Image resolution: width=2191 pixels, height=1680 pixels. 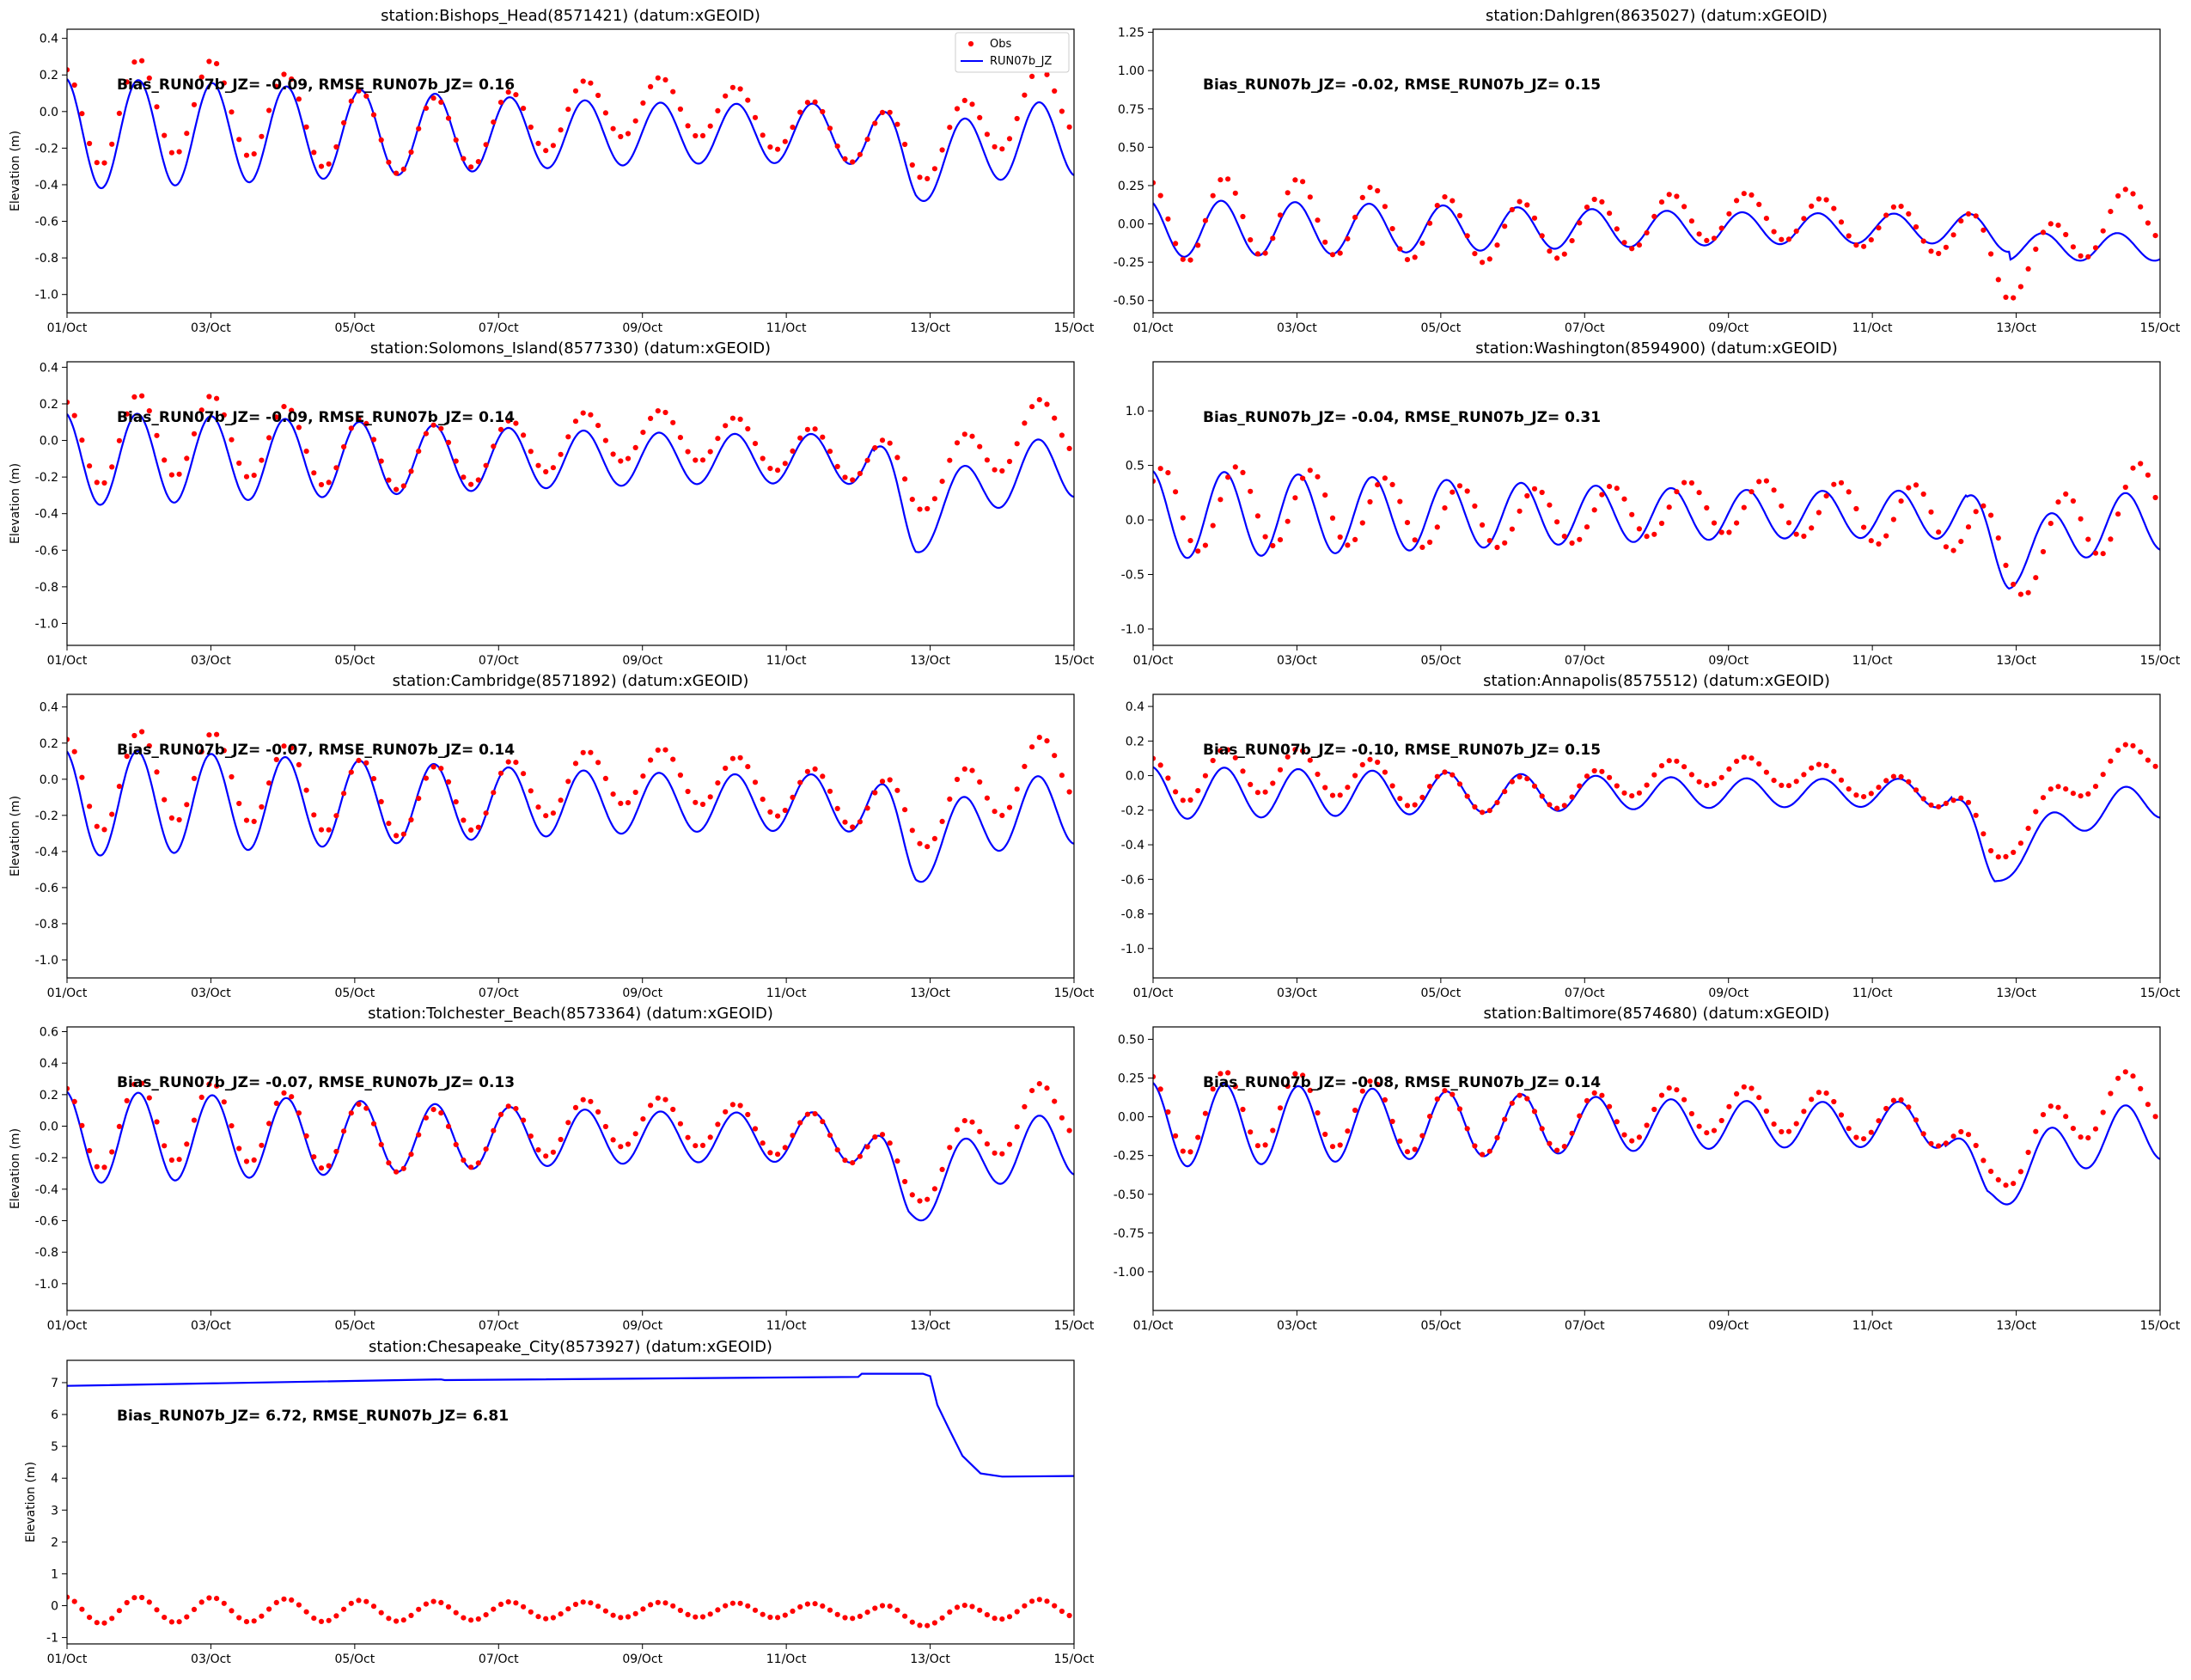 I want to click on x-tick-label: 05/Oct, so click(x=1441, y=328).